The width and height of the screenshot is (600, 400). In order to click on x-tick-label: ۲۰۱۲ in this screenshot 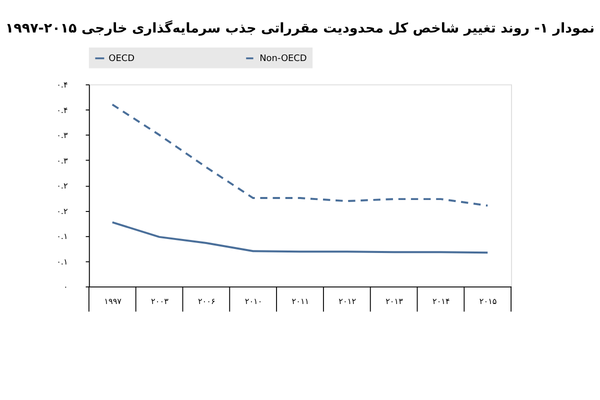, I will do `click(347, 301)`.